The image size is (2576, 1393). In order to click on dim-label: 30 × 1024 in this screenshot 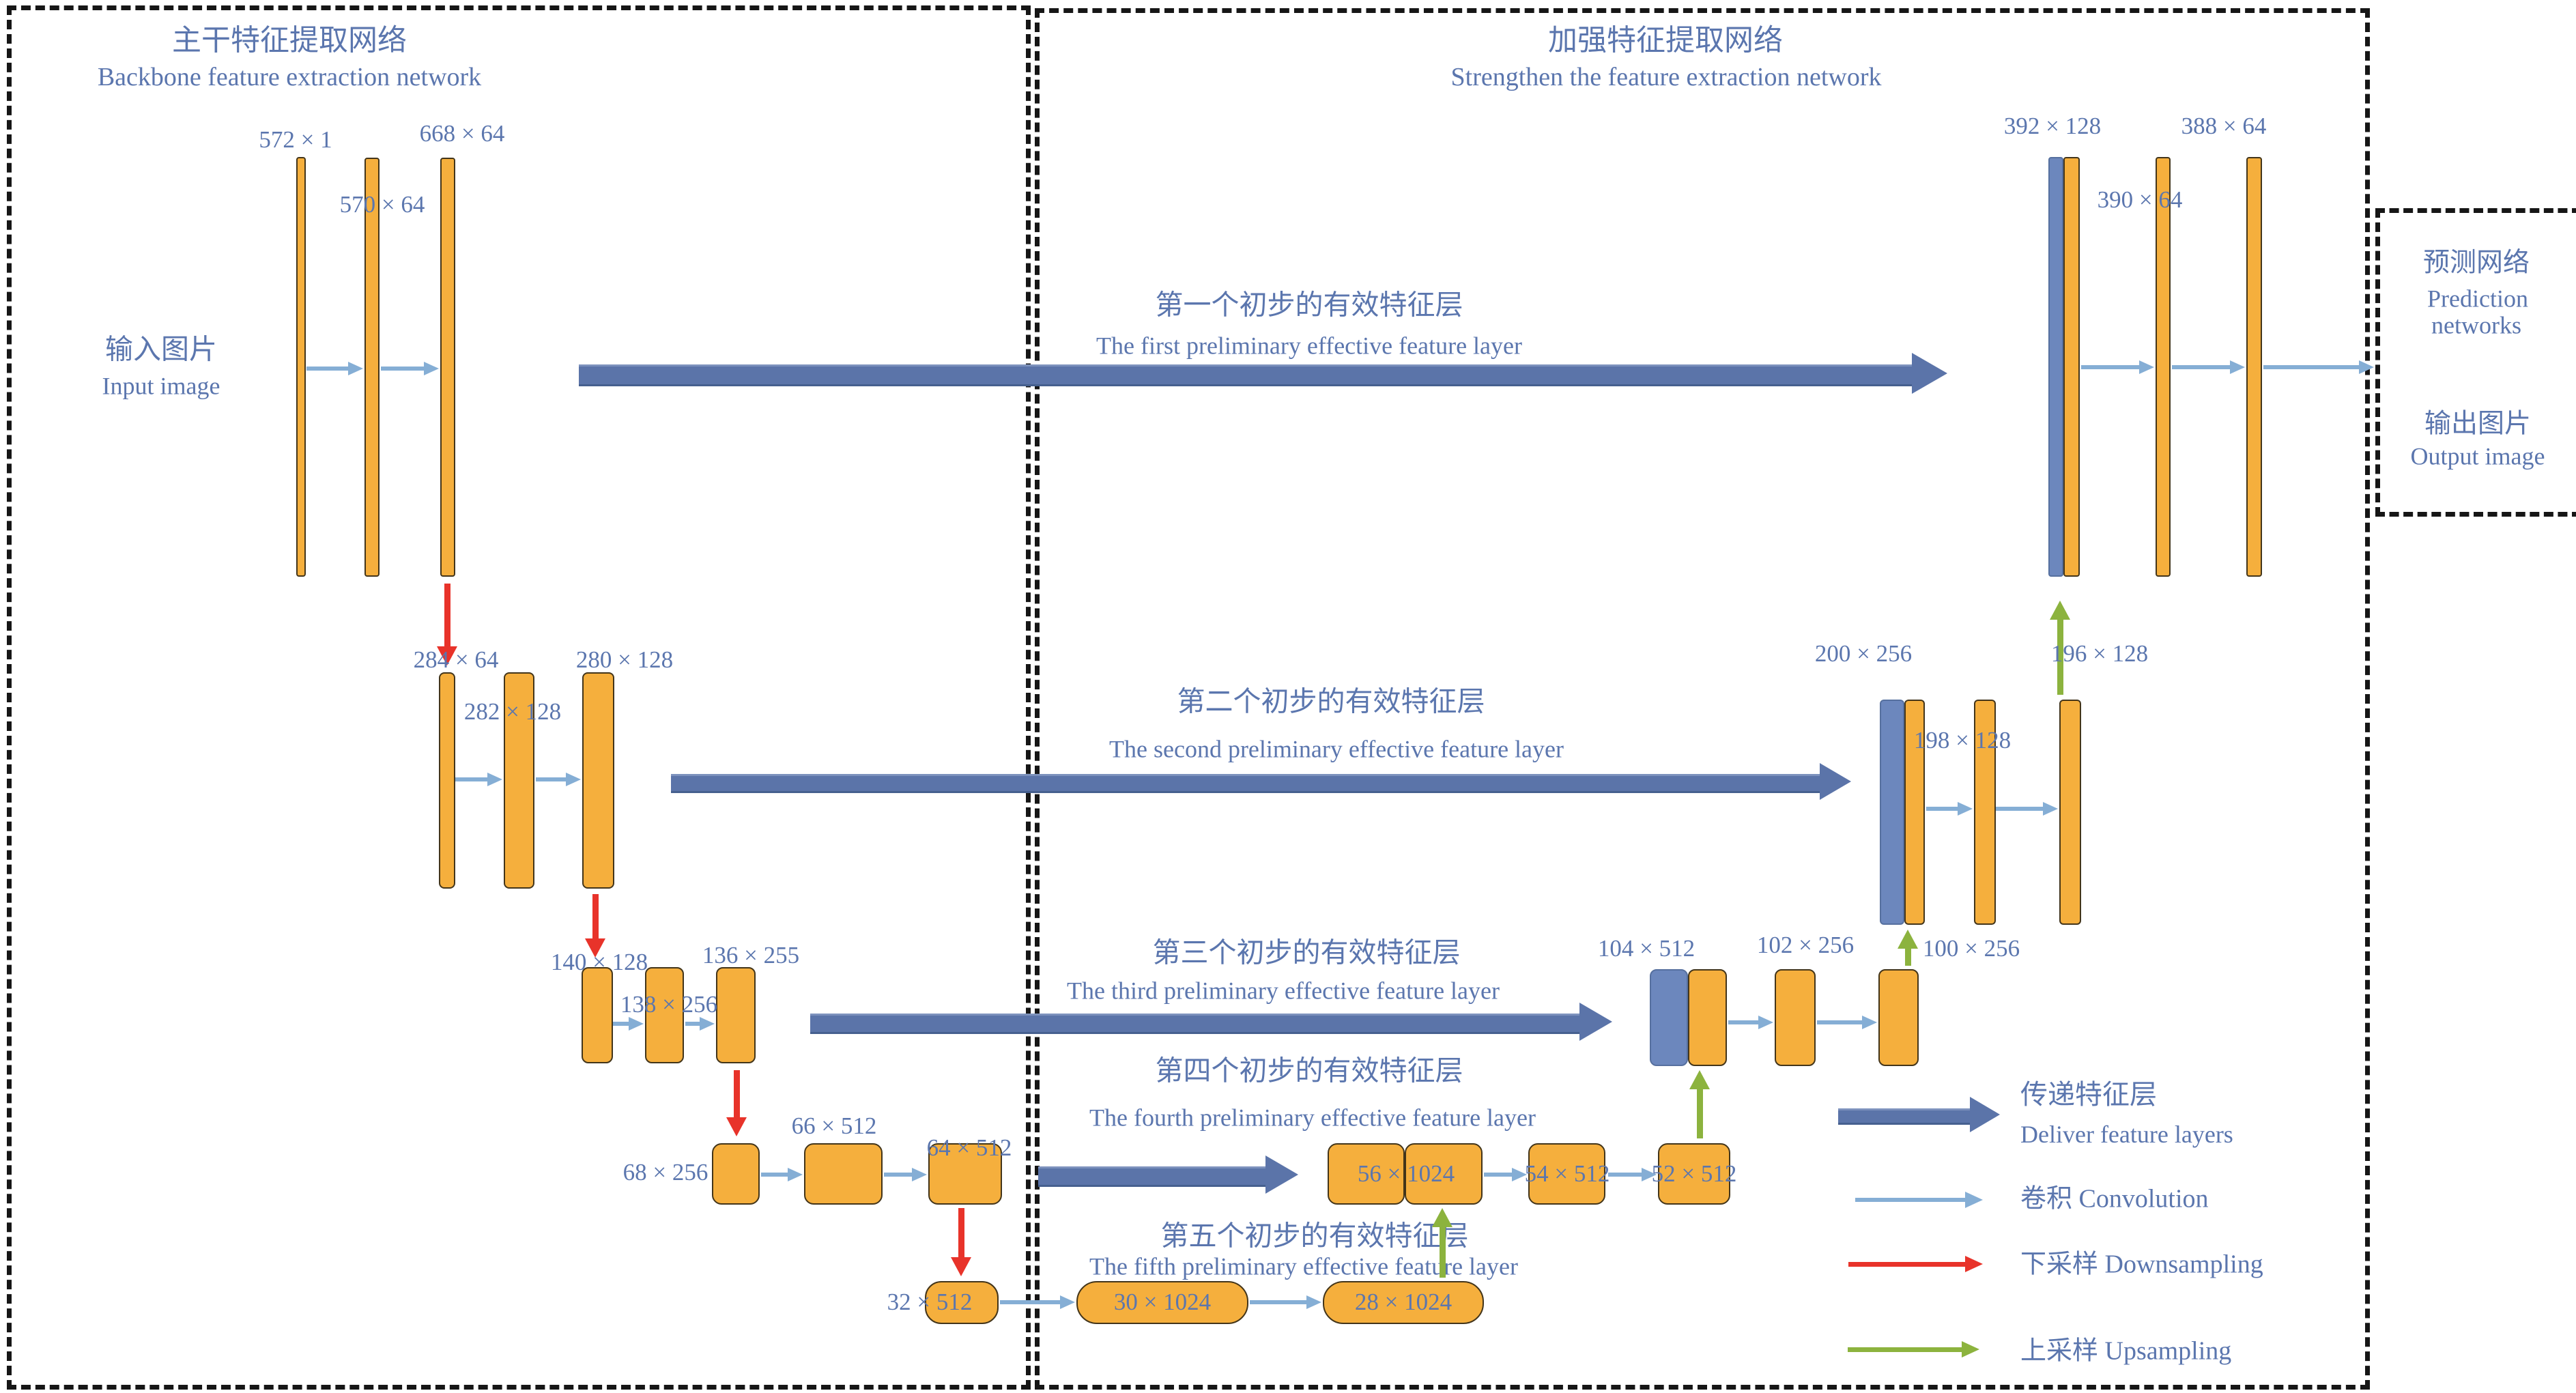, I will do `click(1162, 1301)`.